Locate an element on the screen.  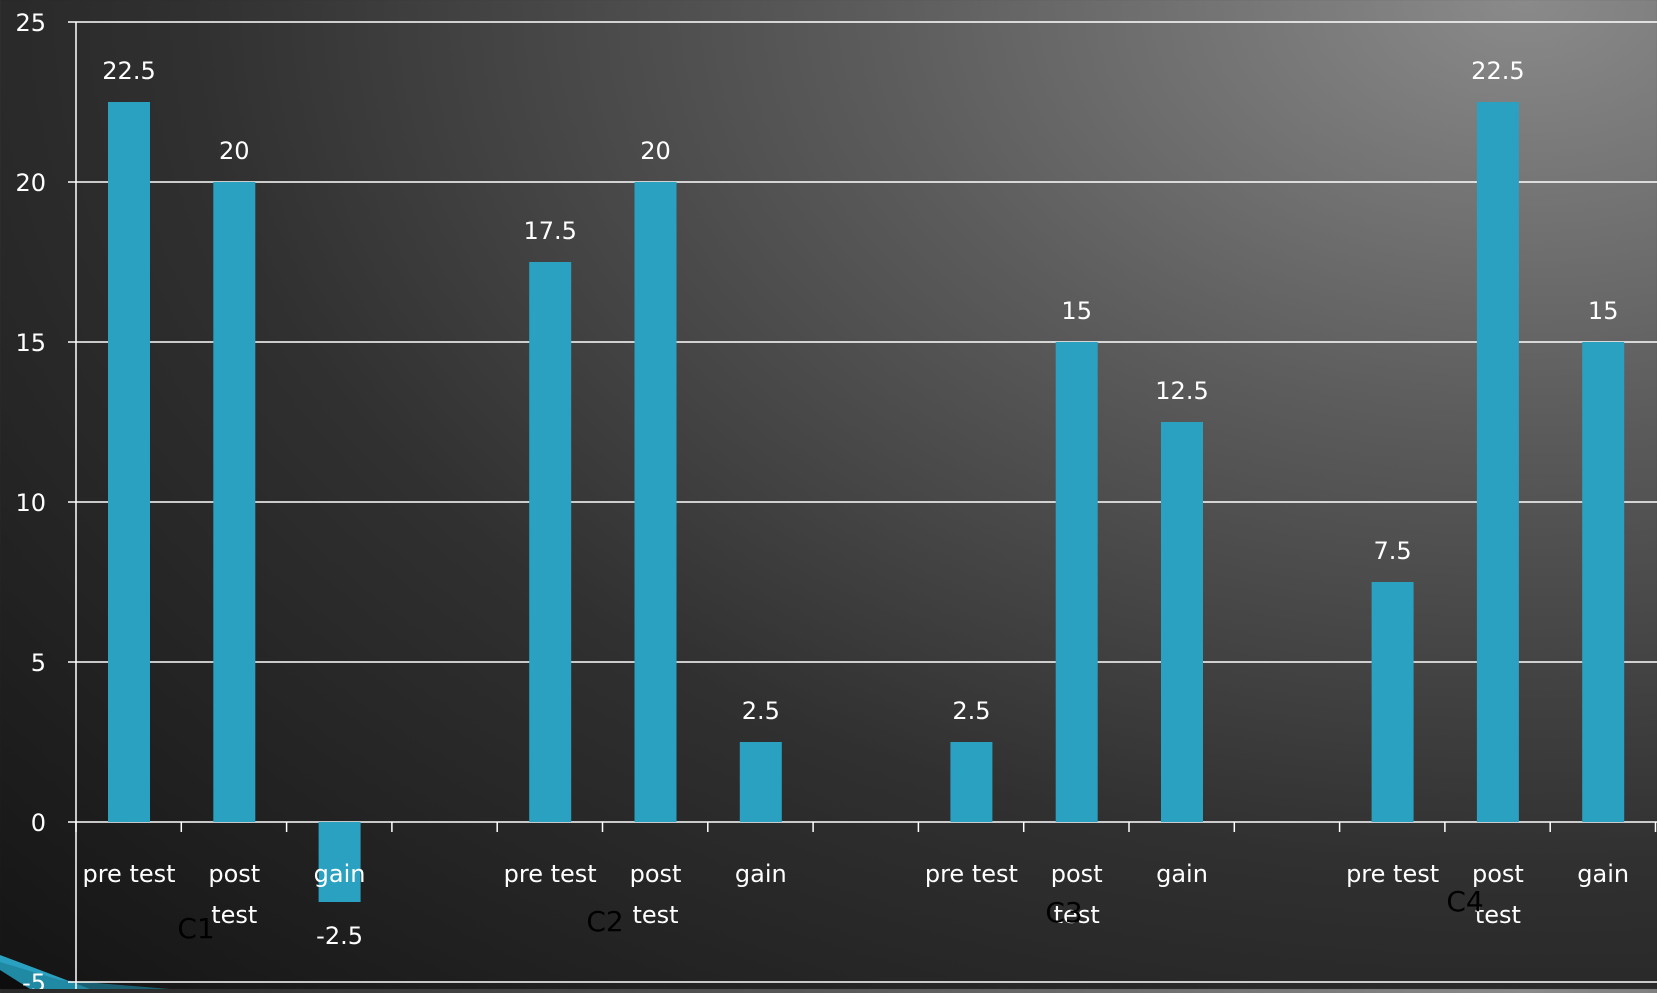
y-tick-label: 15 is located at coordinates (30, 343).